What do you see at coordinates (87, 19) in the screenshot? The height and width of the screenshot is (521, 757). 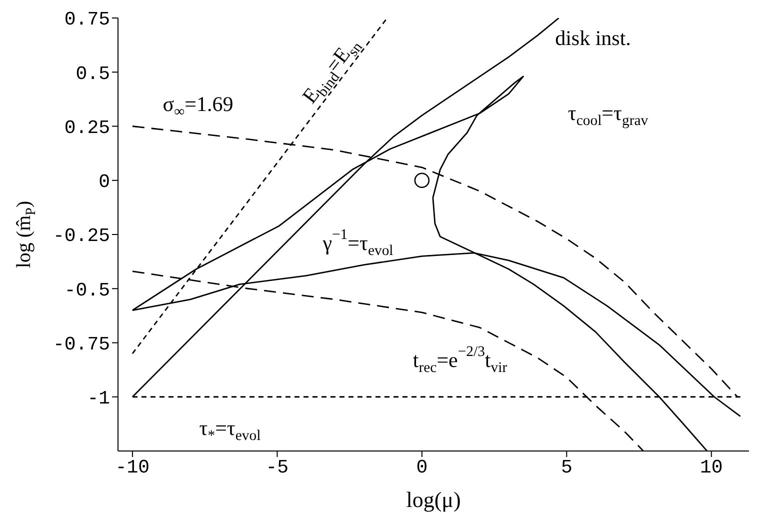 I see `y-tick-label: 0.75` at bounding box center [87, 19].